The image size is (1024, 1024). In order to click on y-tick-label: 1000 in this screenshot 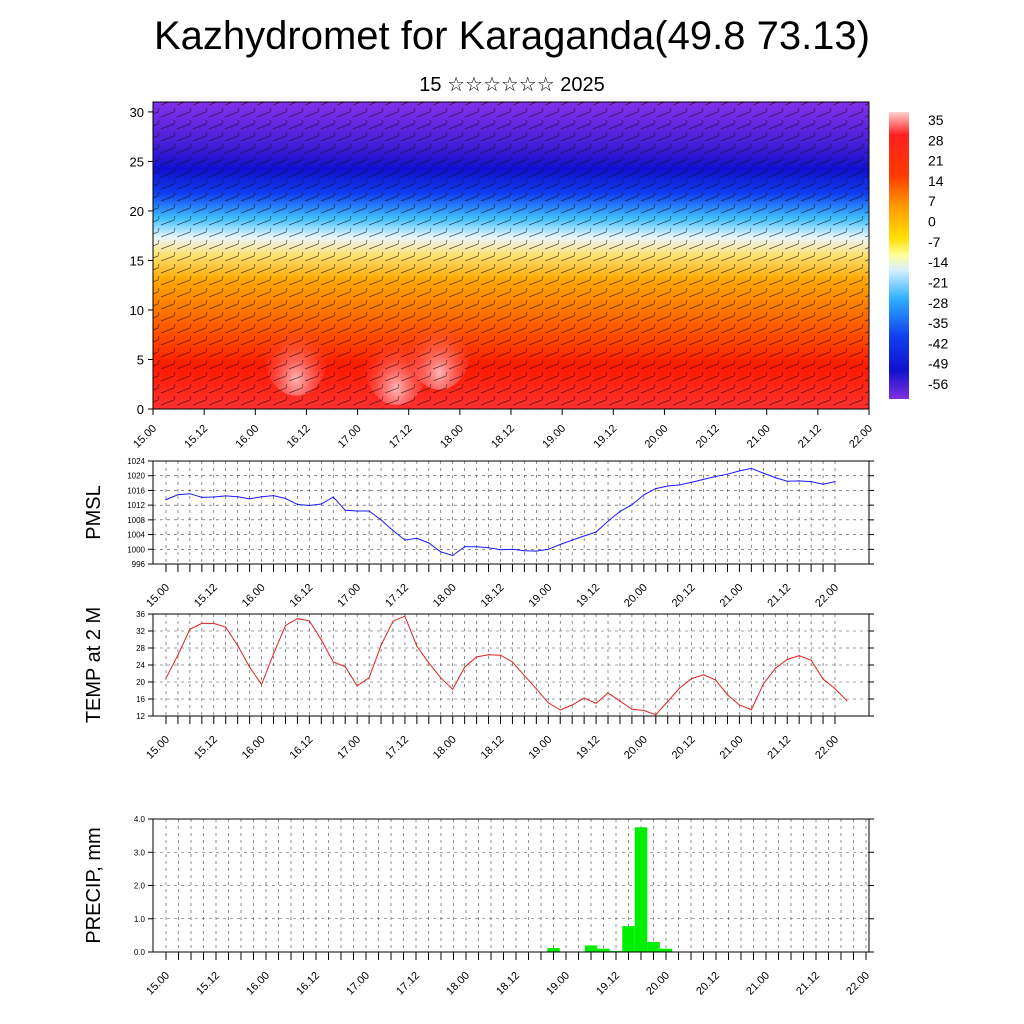, I will do `click(136, 549)`.